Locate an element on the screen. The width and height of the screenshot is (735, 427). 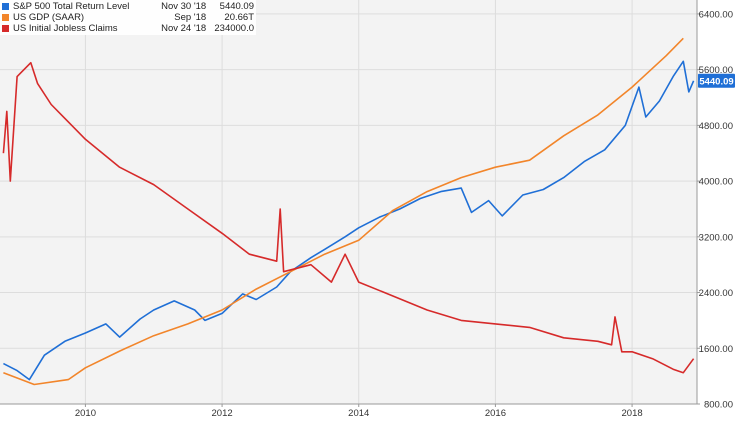
y-tick-label: 6400.00 is located at coordinates (716, 14).